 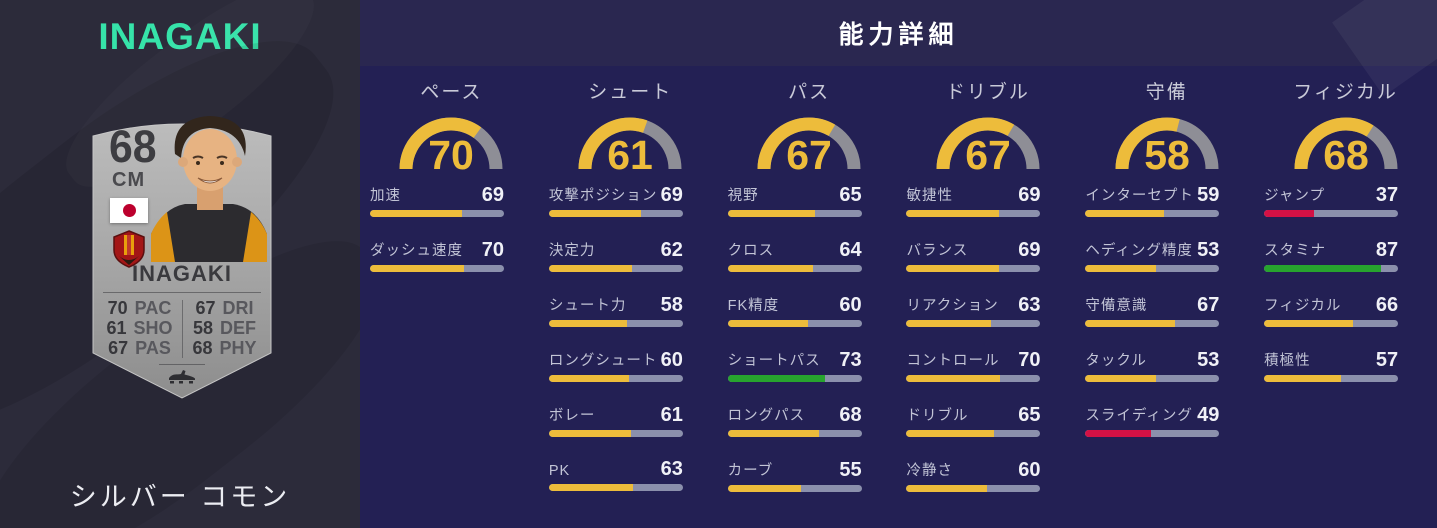 I want to click on stat-row: 加速 69, so click(x=437, y=211).